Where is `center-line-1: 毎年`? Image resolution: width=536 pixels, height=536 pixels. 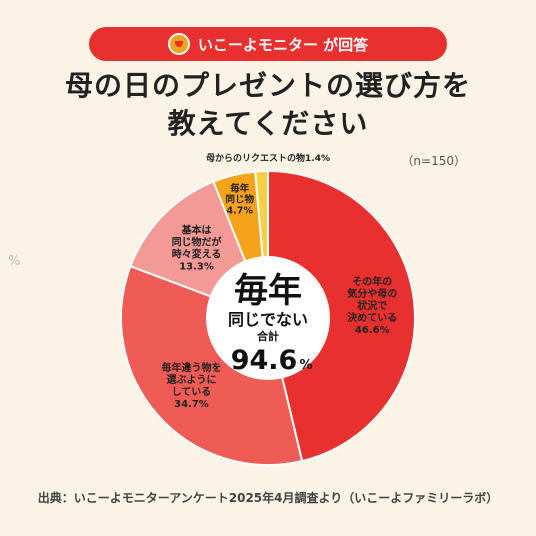 center-line-1: 毎年 is located at coordinates (268, 291).